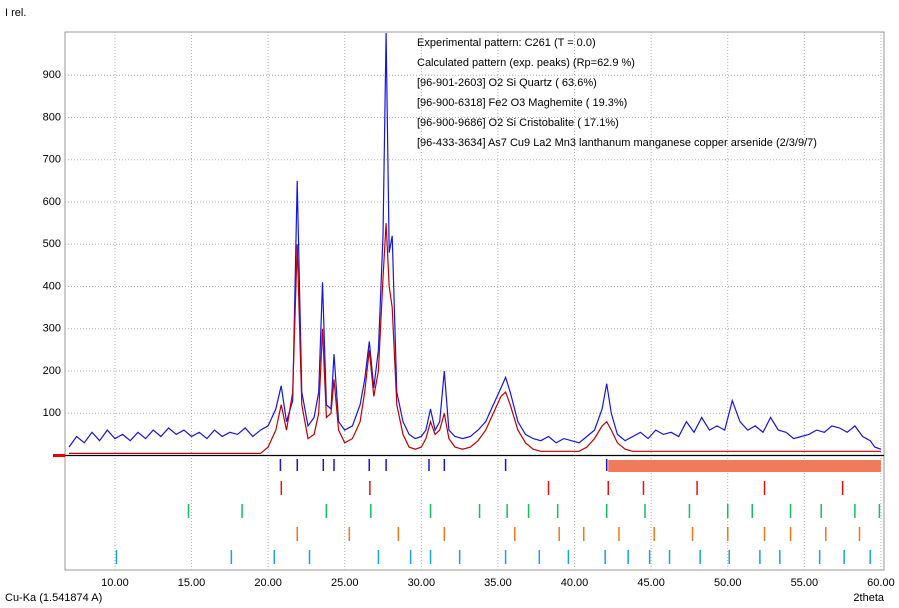  Describe the element at coordinates (52, 202) in the screenshot. I see `y-tick-label: 600` at that location.